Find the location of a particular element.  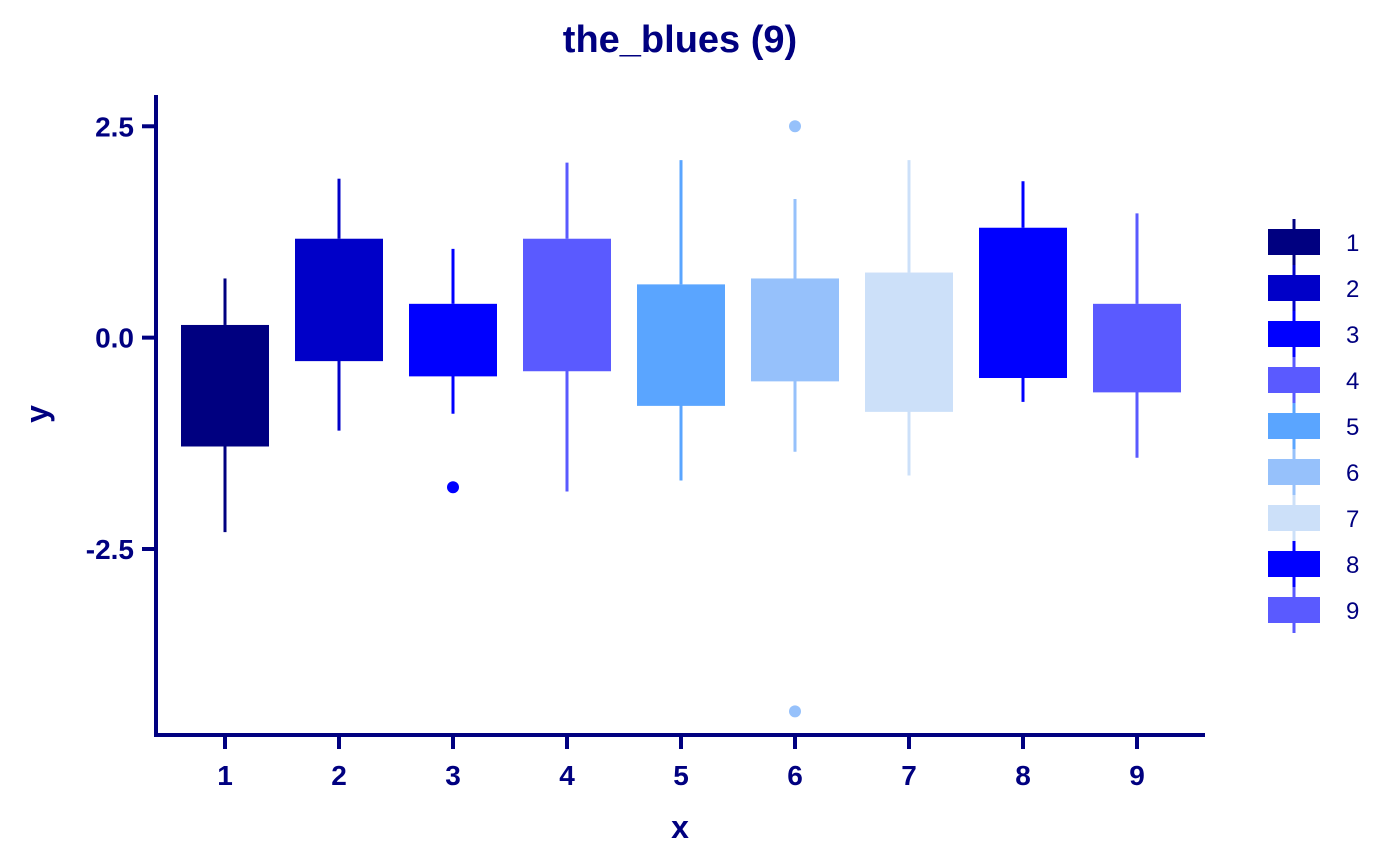

legend-label-6: 6 is located at coordinates (1352, 473).